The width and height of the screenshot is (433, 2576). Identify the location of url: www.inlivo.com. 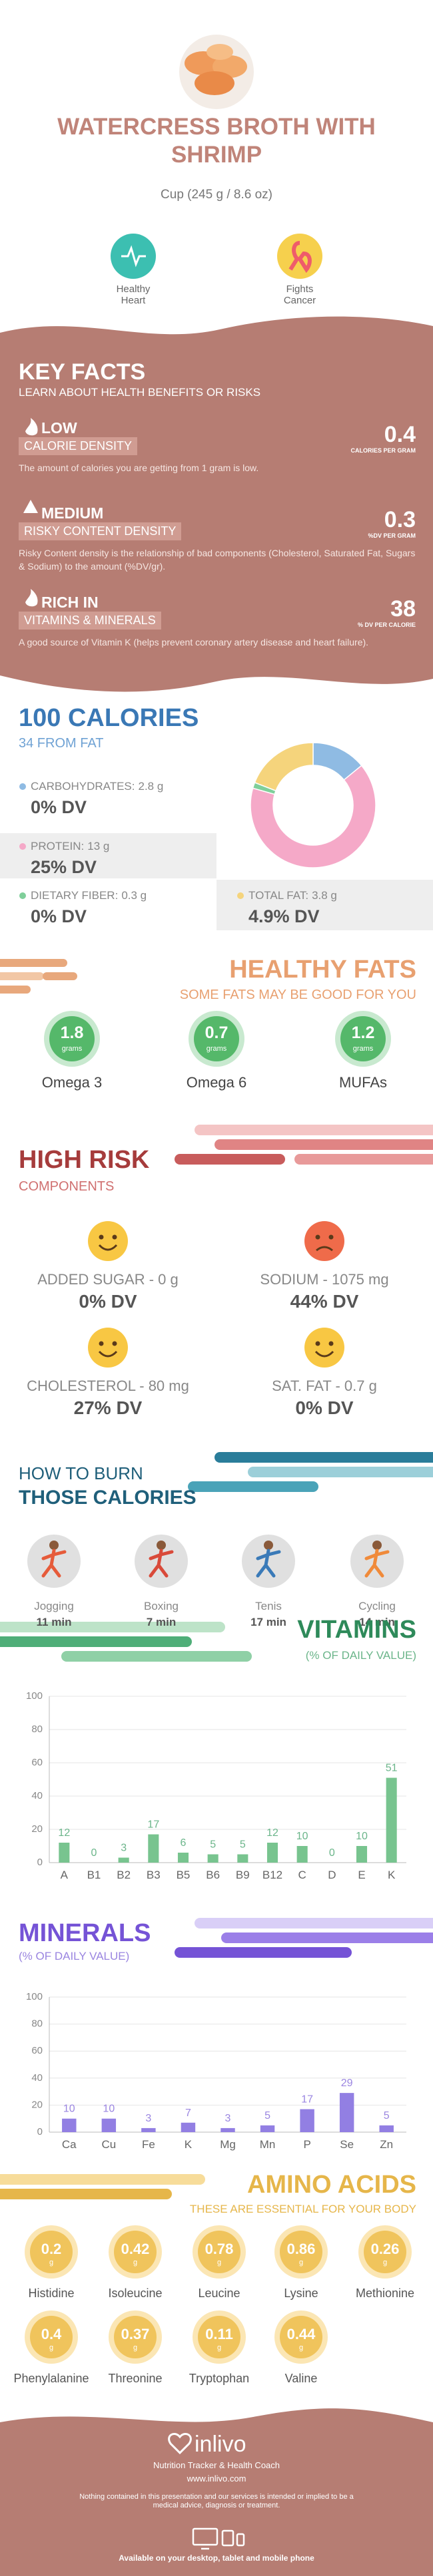
(217, 2479).